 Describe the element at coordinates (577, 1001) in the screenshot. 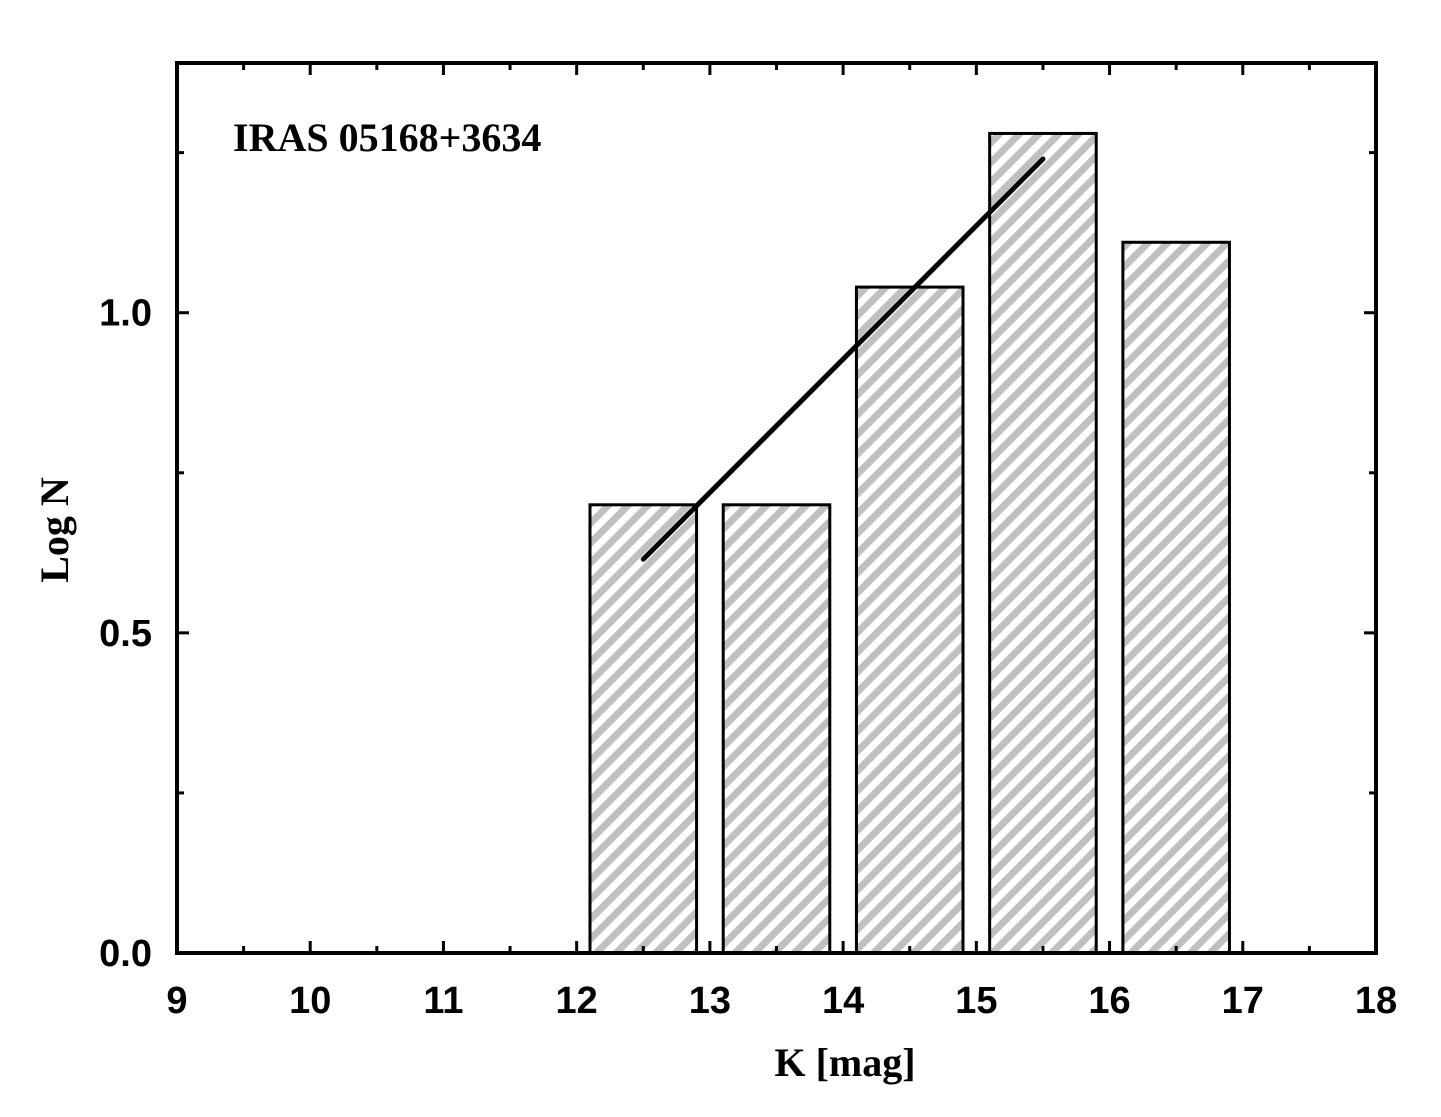

I see `x-tick-label-12: 12` at that location.